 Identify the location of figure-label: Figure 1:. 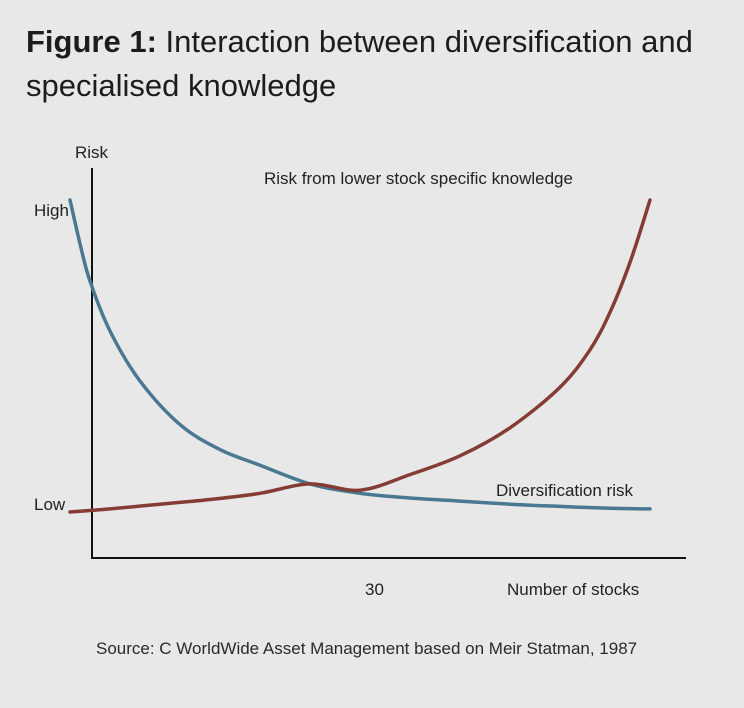
(91, 41).